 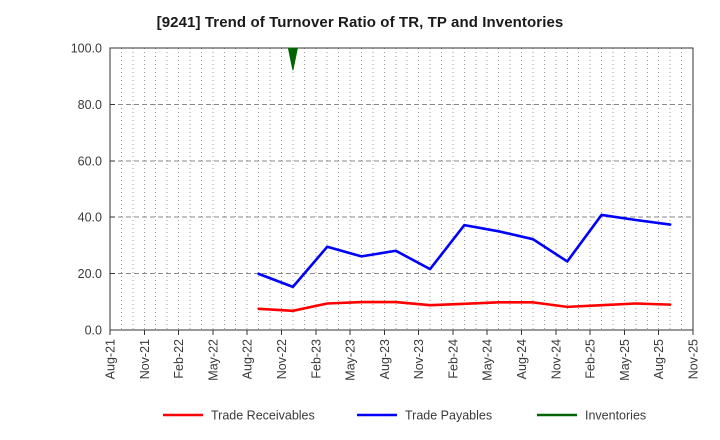 What do you see at coordinates (659, 359) in the screenshot?
I see `x-tick-label: Aug-25` at bounding box center [659, 359].